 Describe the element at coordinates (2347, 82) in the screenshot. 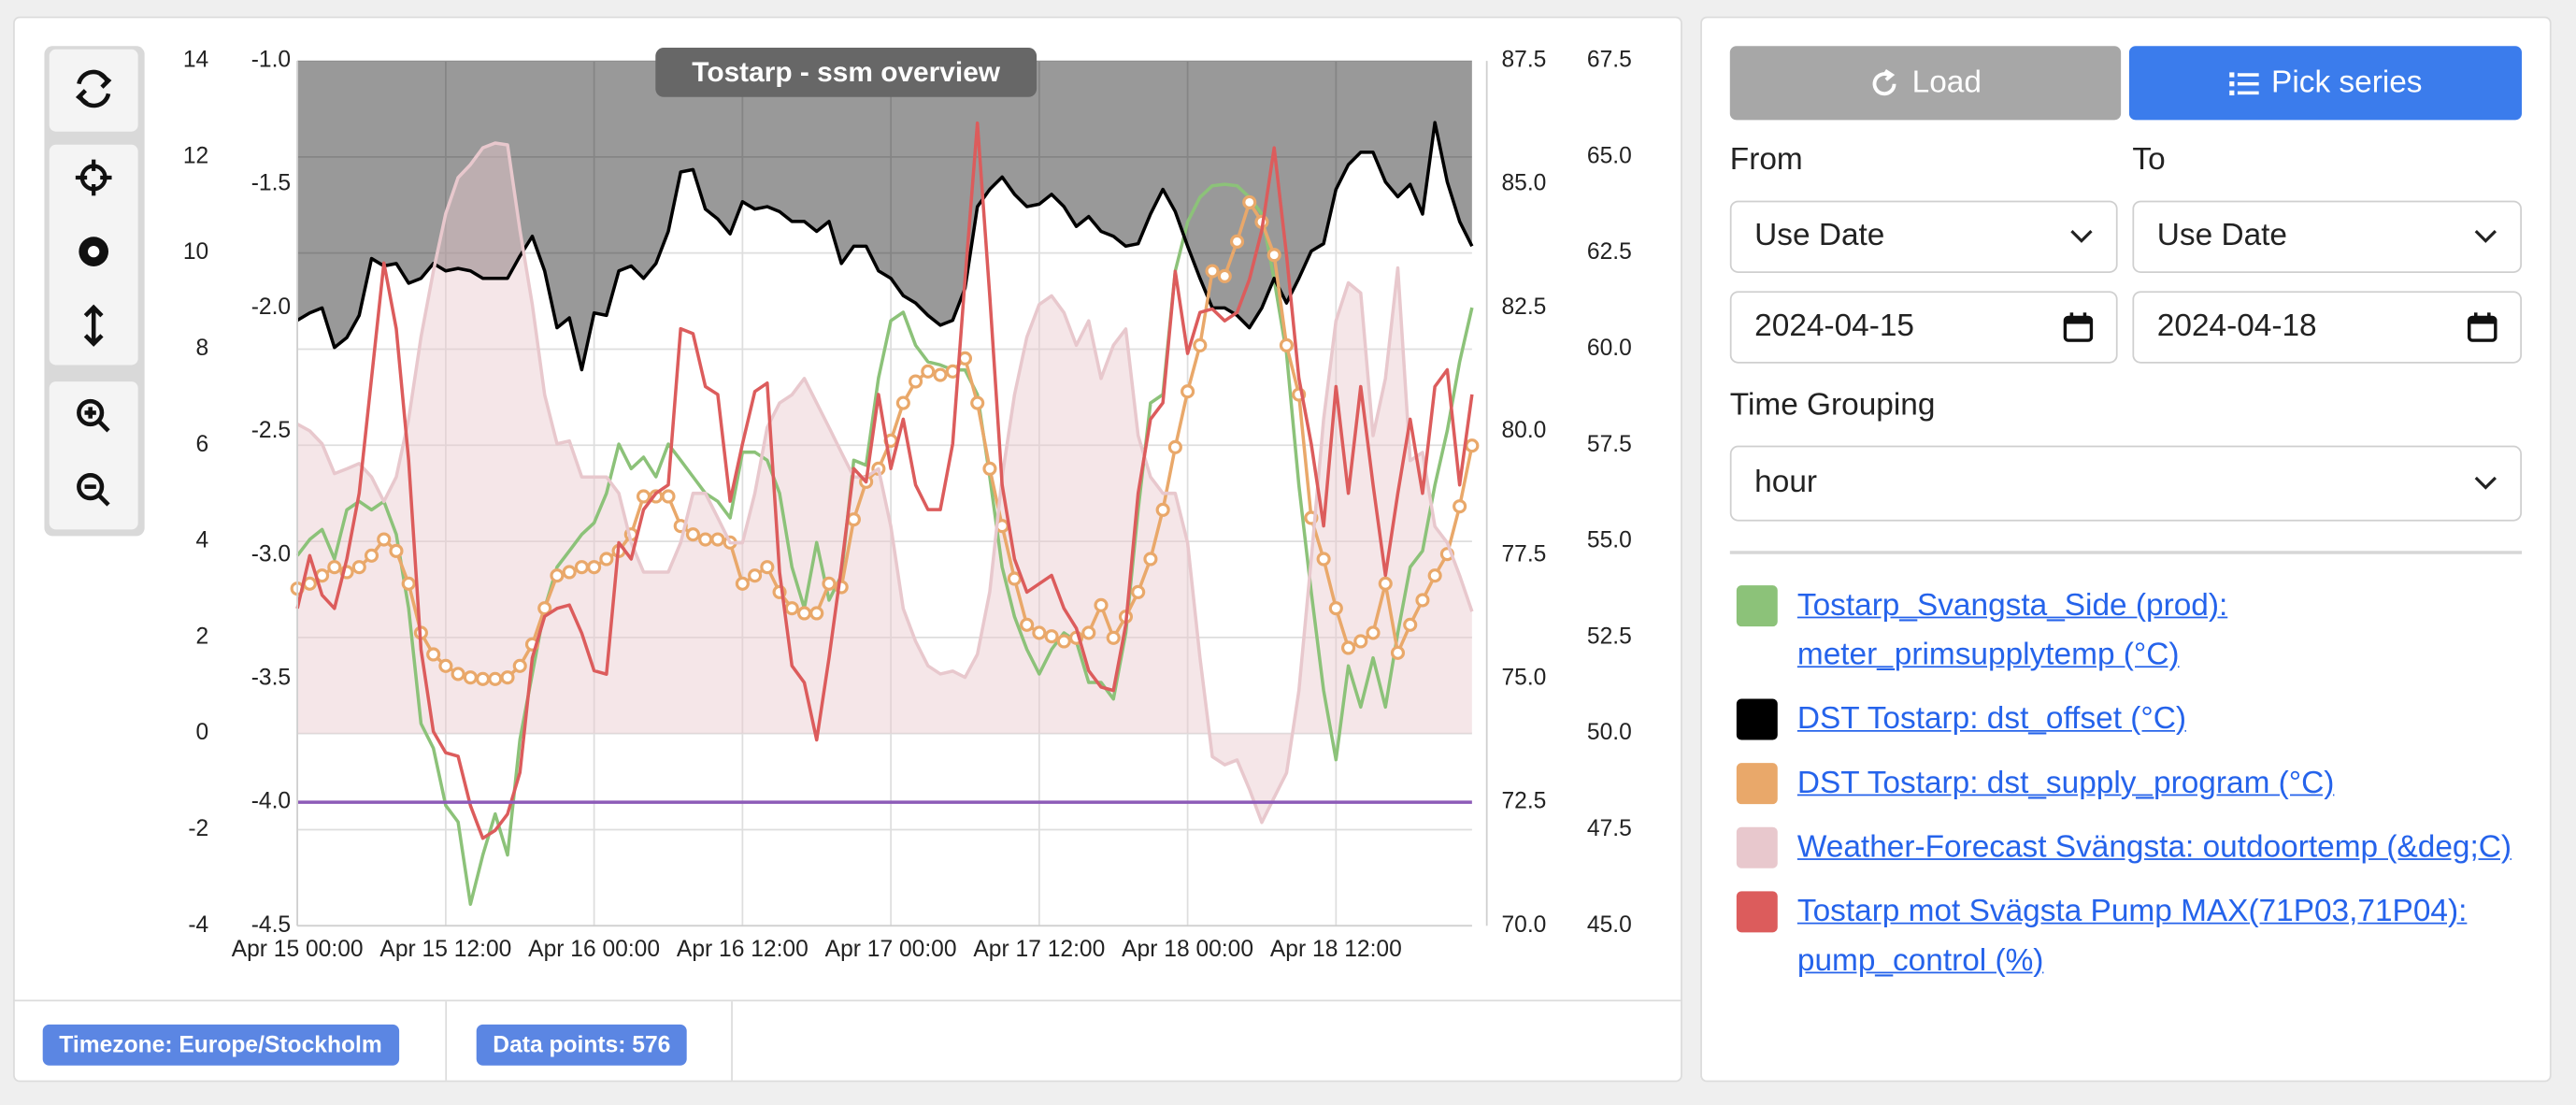

I see `pick-series-label: Pick series` at that location.